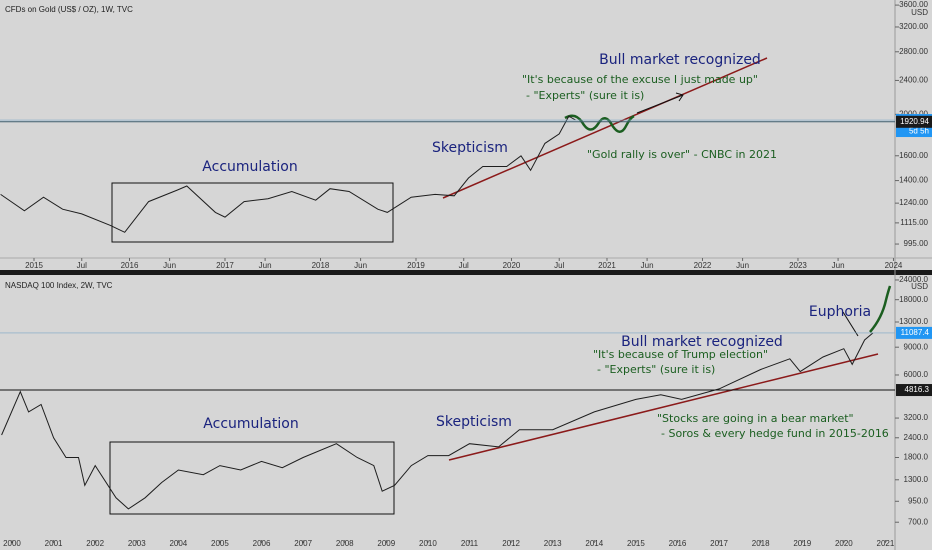 The height and width of the screenshot is (550, 932). I want to click on x-tick-label: 2003, so click(137, 543).